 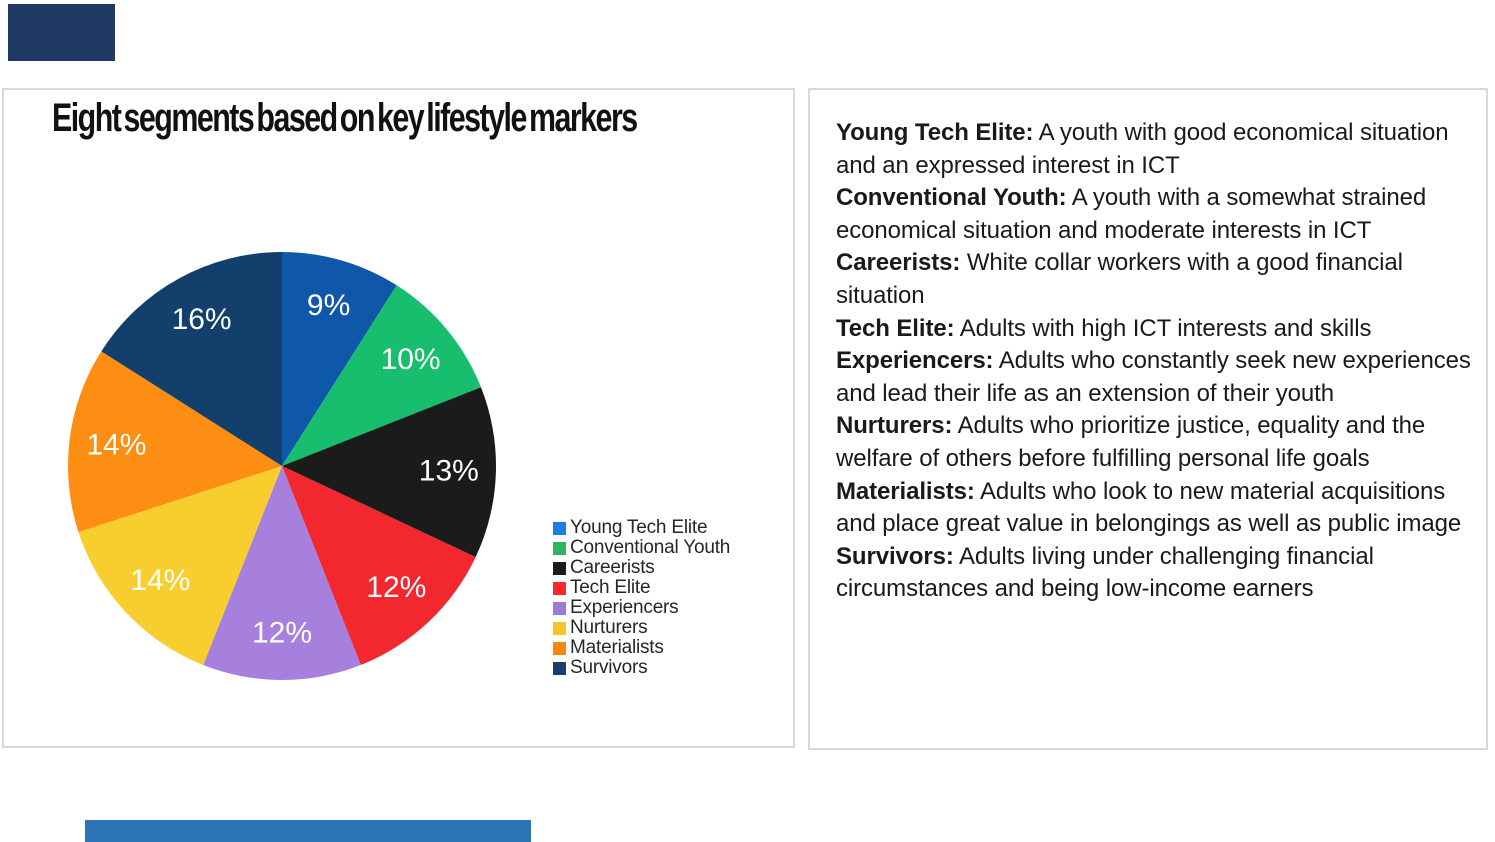 I want to click on legend-item-conventional-youth: Conventional Youth, so click(x=641, y=548).